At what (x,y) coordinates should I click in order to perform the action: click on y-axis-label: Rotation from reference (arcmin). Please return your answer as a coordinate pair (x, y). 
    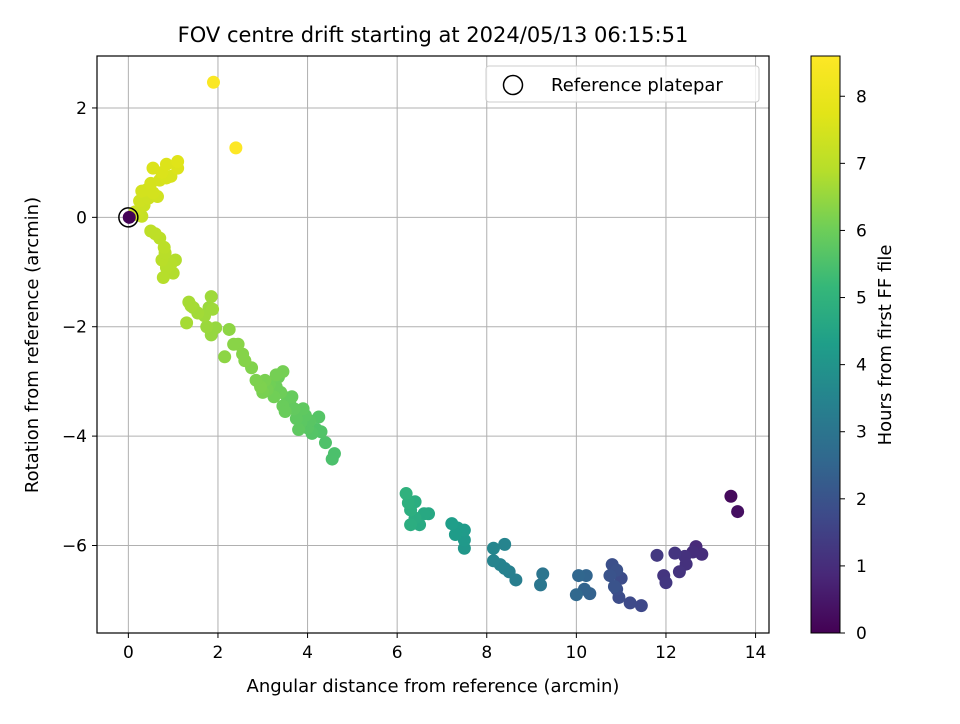
    Looking at the image, I should click on (32, 345).